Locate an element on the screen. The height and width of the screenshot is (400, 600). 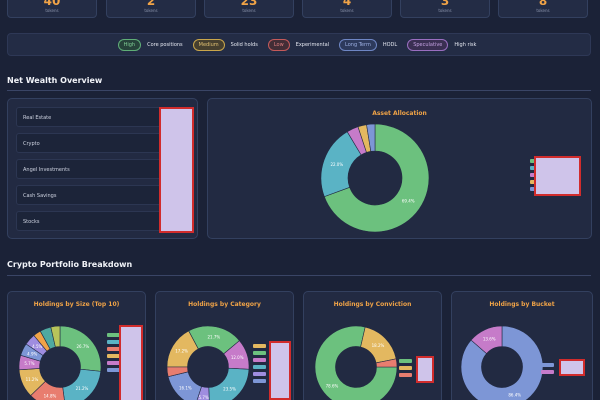
legend-pill-long-term: Long Term is located at coordinates (358, 44).